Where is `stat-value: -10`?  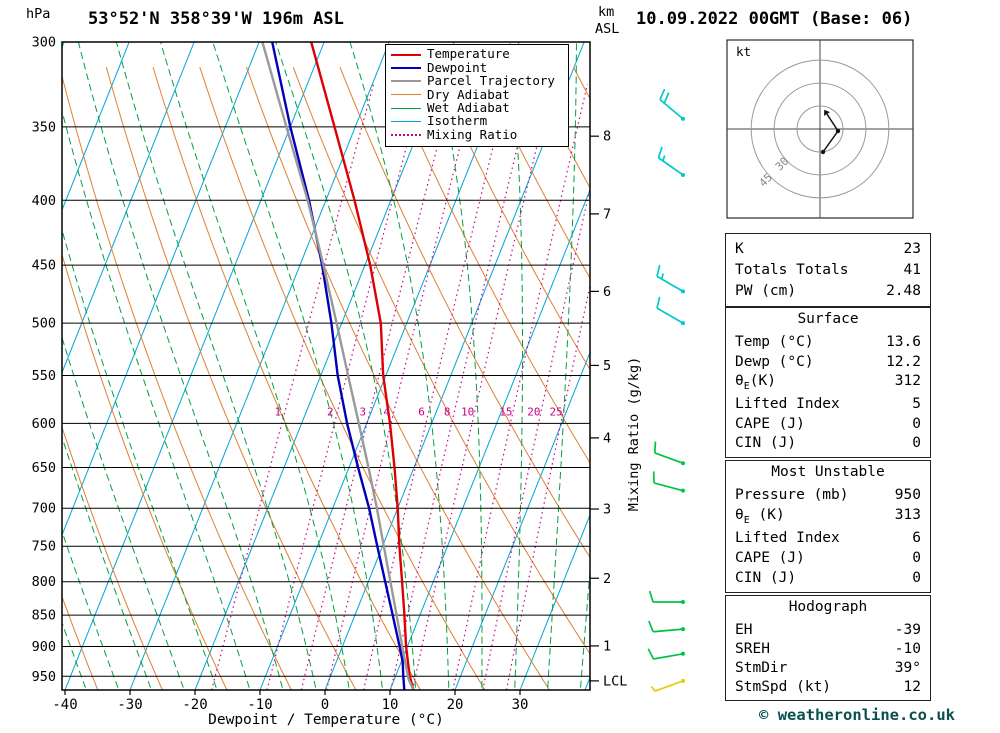
stat-value: -10 is located at coordinates (907, 648).